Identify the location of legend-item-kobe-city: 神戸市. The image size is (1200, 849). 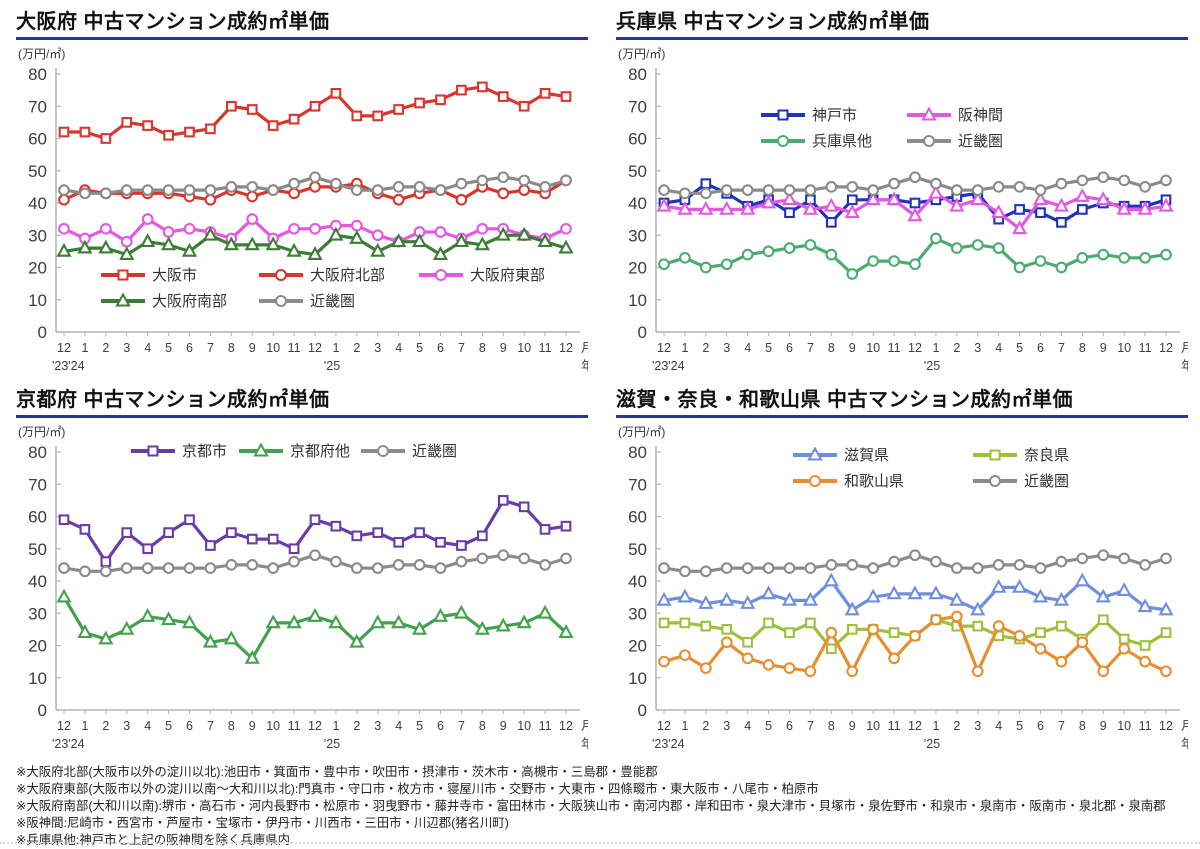
(833, 114).